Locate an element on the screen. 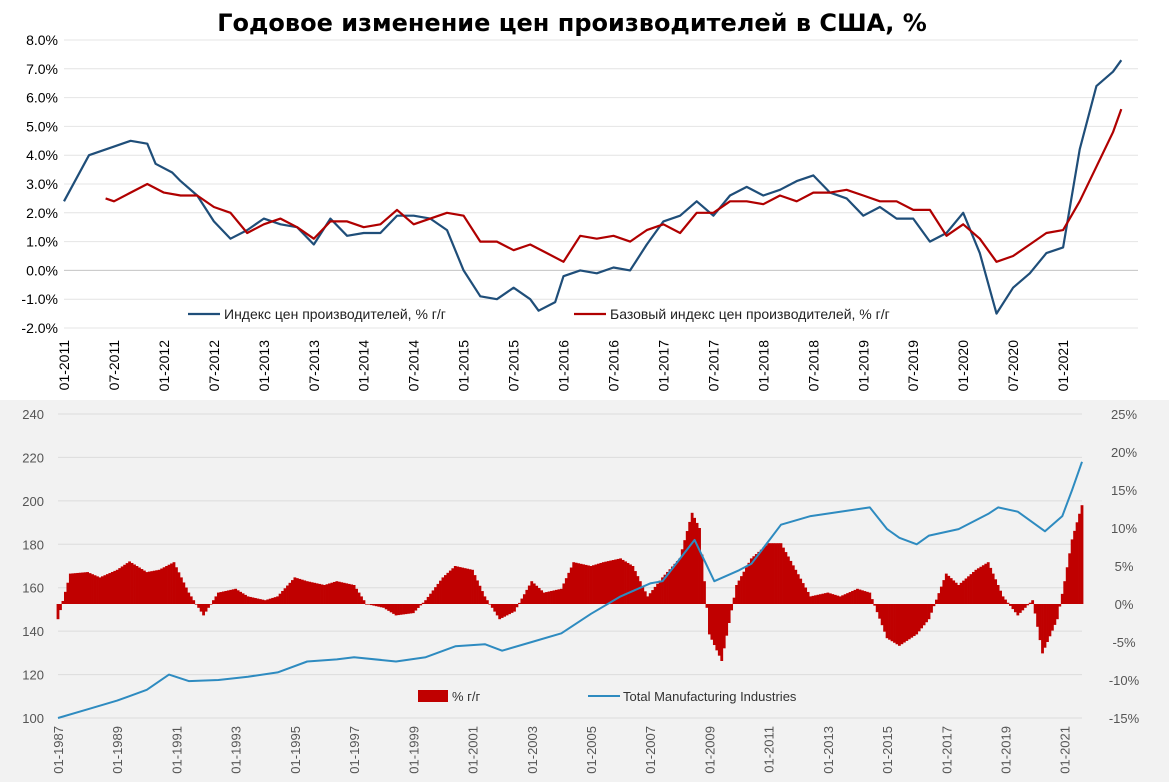 This screenshot has width=1169, height=782. chart2-x-tick: 01-2007 is located at coordinates (650, 750).